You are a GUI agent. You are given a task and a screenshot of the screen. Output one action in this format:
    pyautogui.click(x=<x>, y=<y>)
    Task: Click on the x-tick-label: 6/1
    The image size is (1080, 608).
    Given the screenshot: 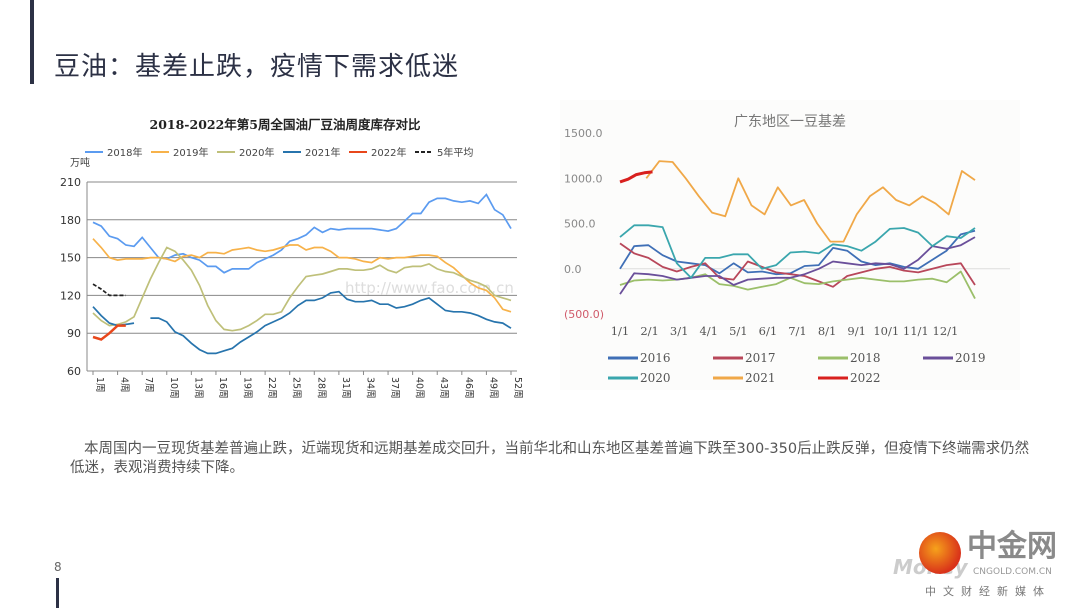 What is the action you would take?
    pyautogui.click(x=768, y=331)
    